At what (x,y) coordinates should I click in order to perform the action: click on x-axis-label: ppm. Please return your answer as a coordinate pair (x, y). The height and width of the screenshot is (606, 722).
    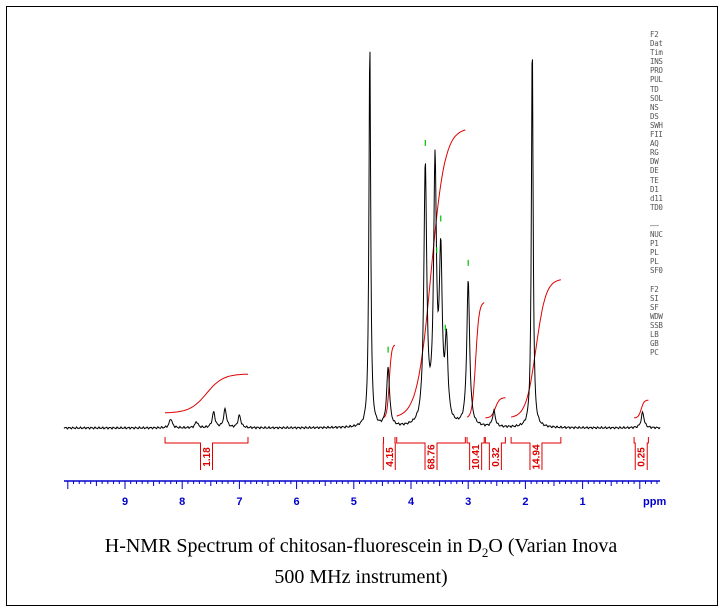
    Looking at the image, I should click on (654, 502).